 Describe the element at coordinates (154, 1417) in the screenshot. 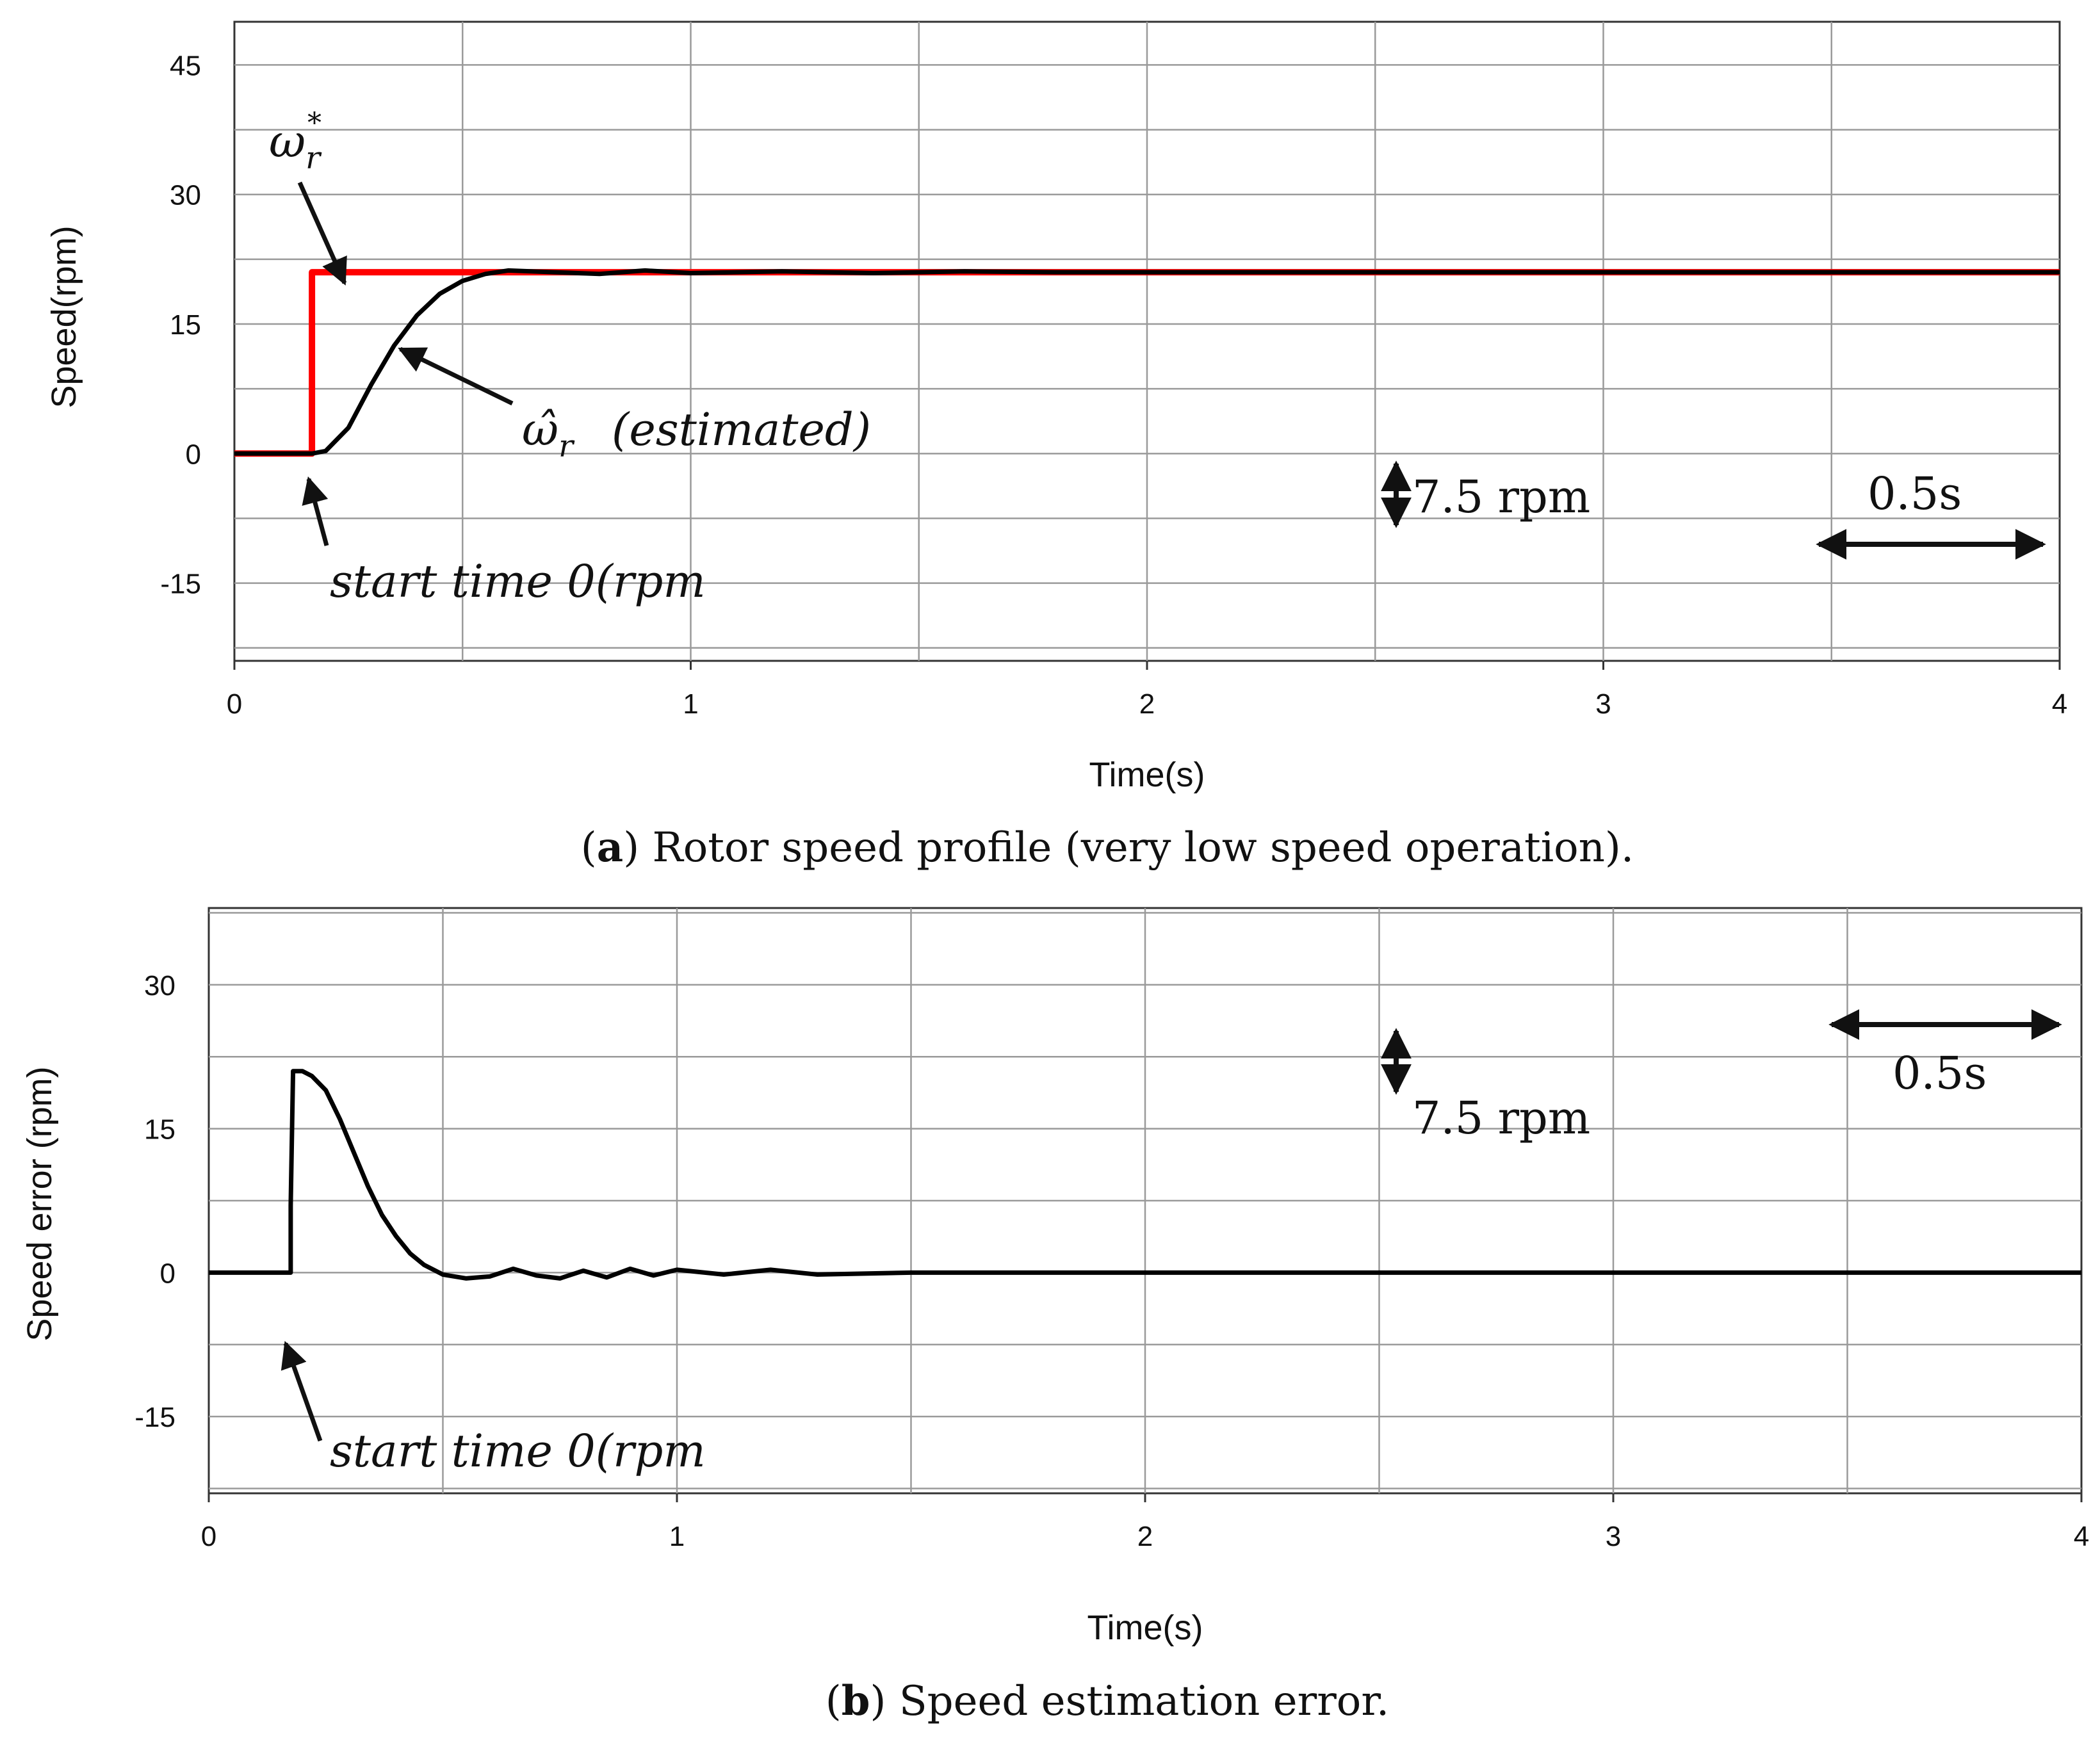

I see `panel-b-y-tick-label: -15` at that location.